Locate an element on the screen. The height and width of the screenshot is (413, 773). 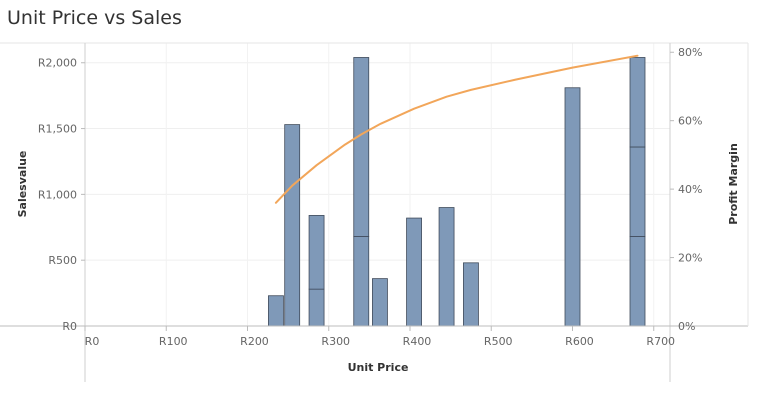
x-tick-label: R400 is located at coordinates (417, 341).